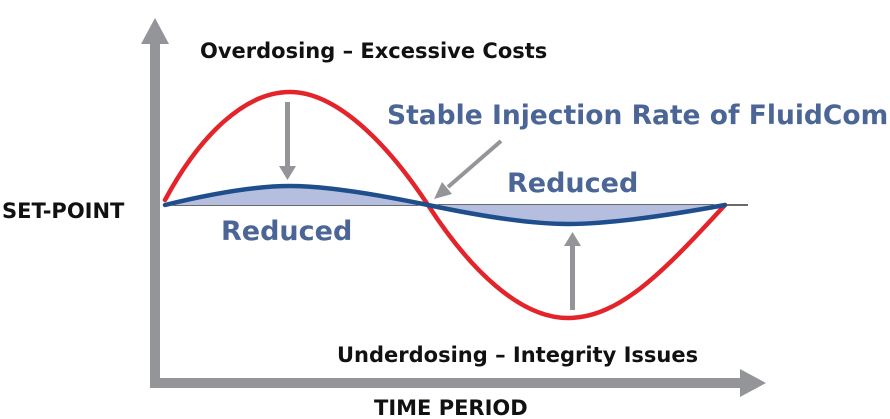  What do you see at coordinates (468, 169) in the screenshot?
I see `arrow-to-stable-curve` at bounding box center [468, 169].